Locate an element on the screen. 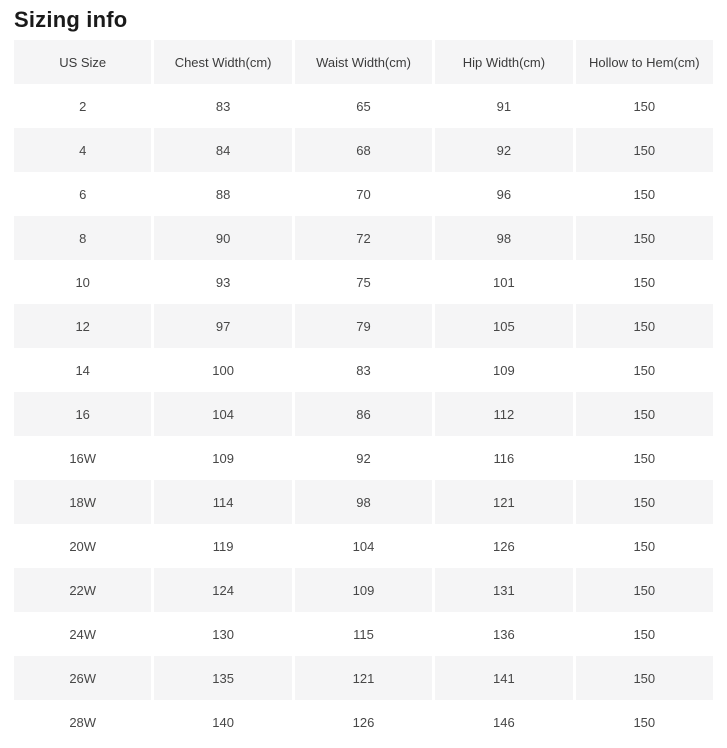 Image resolution: width=727 pixels, height=748 pixels. column-header: Chest Width(cm) is located at coordinates (223, 62).